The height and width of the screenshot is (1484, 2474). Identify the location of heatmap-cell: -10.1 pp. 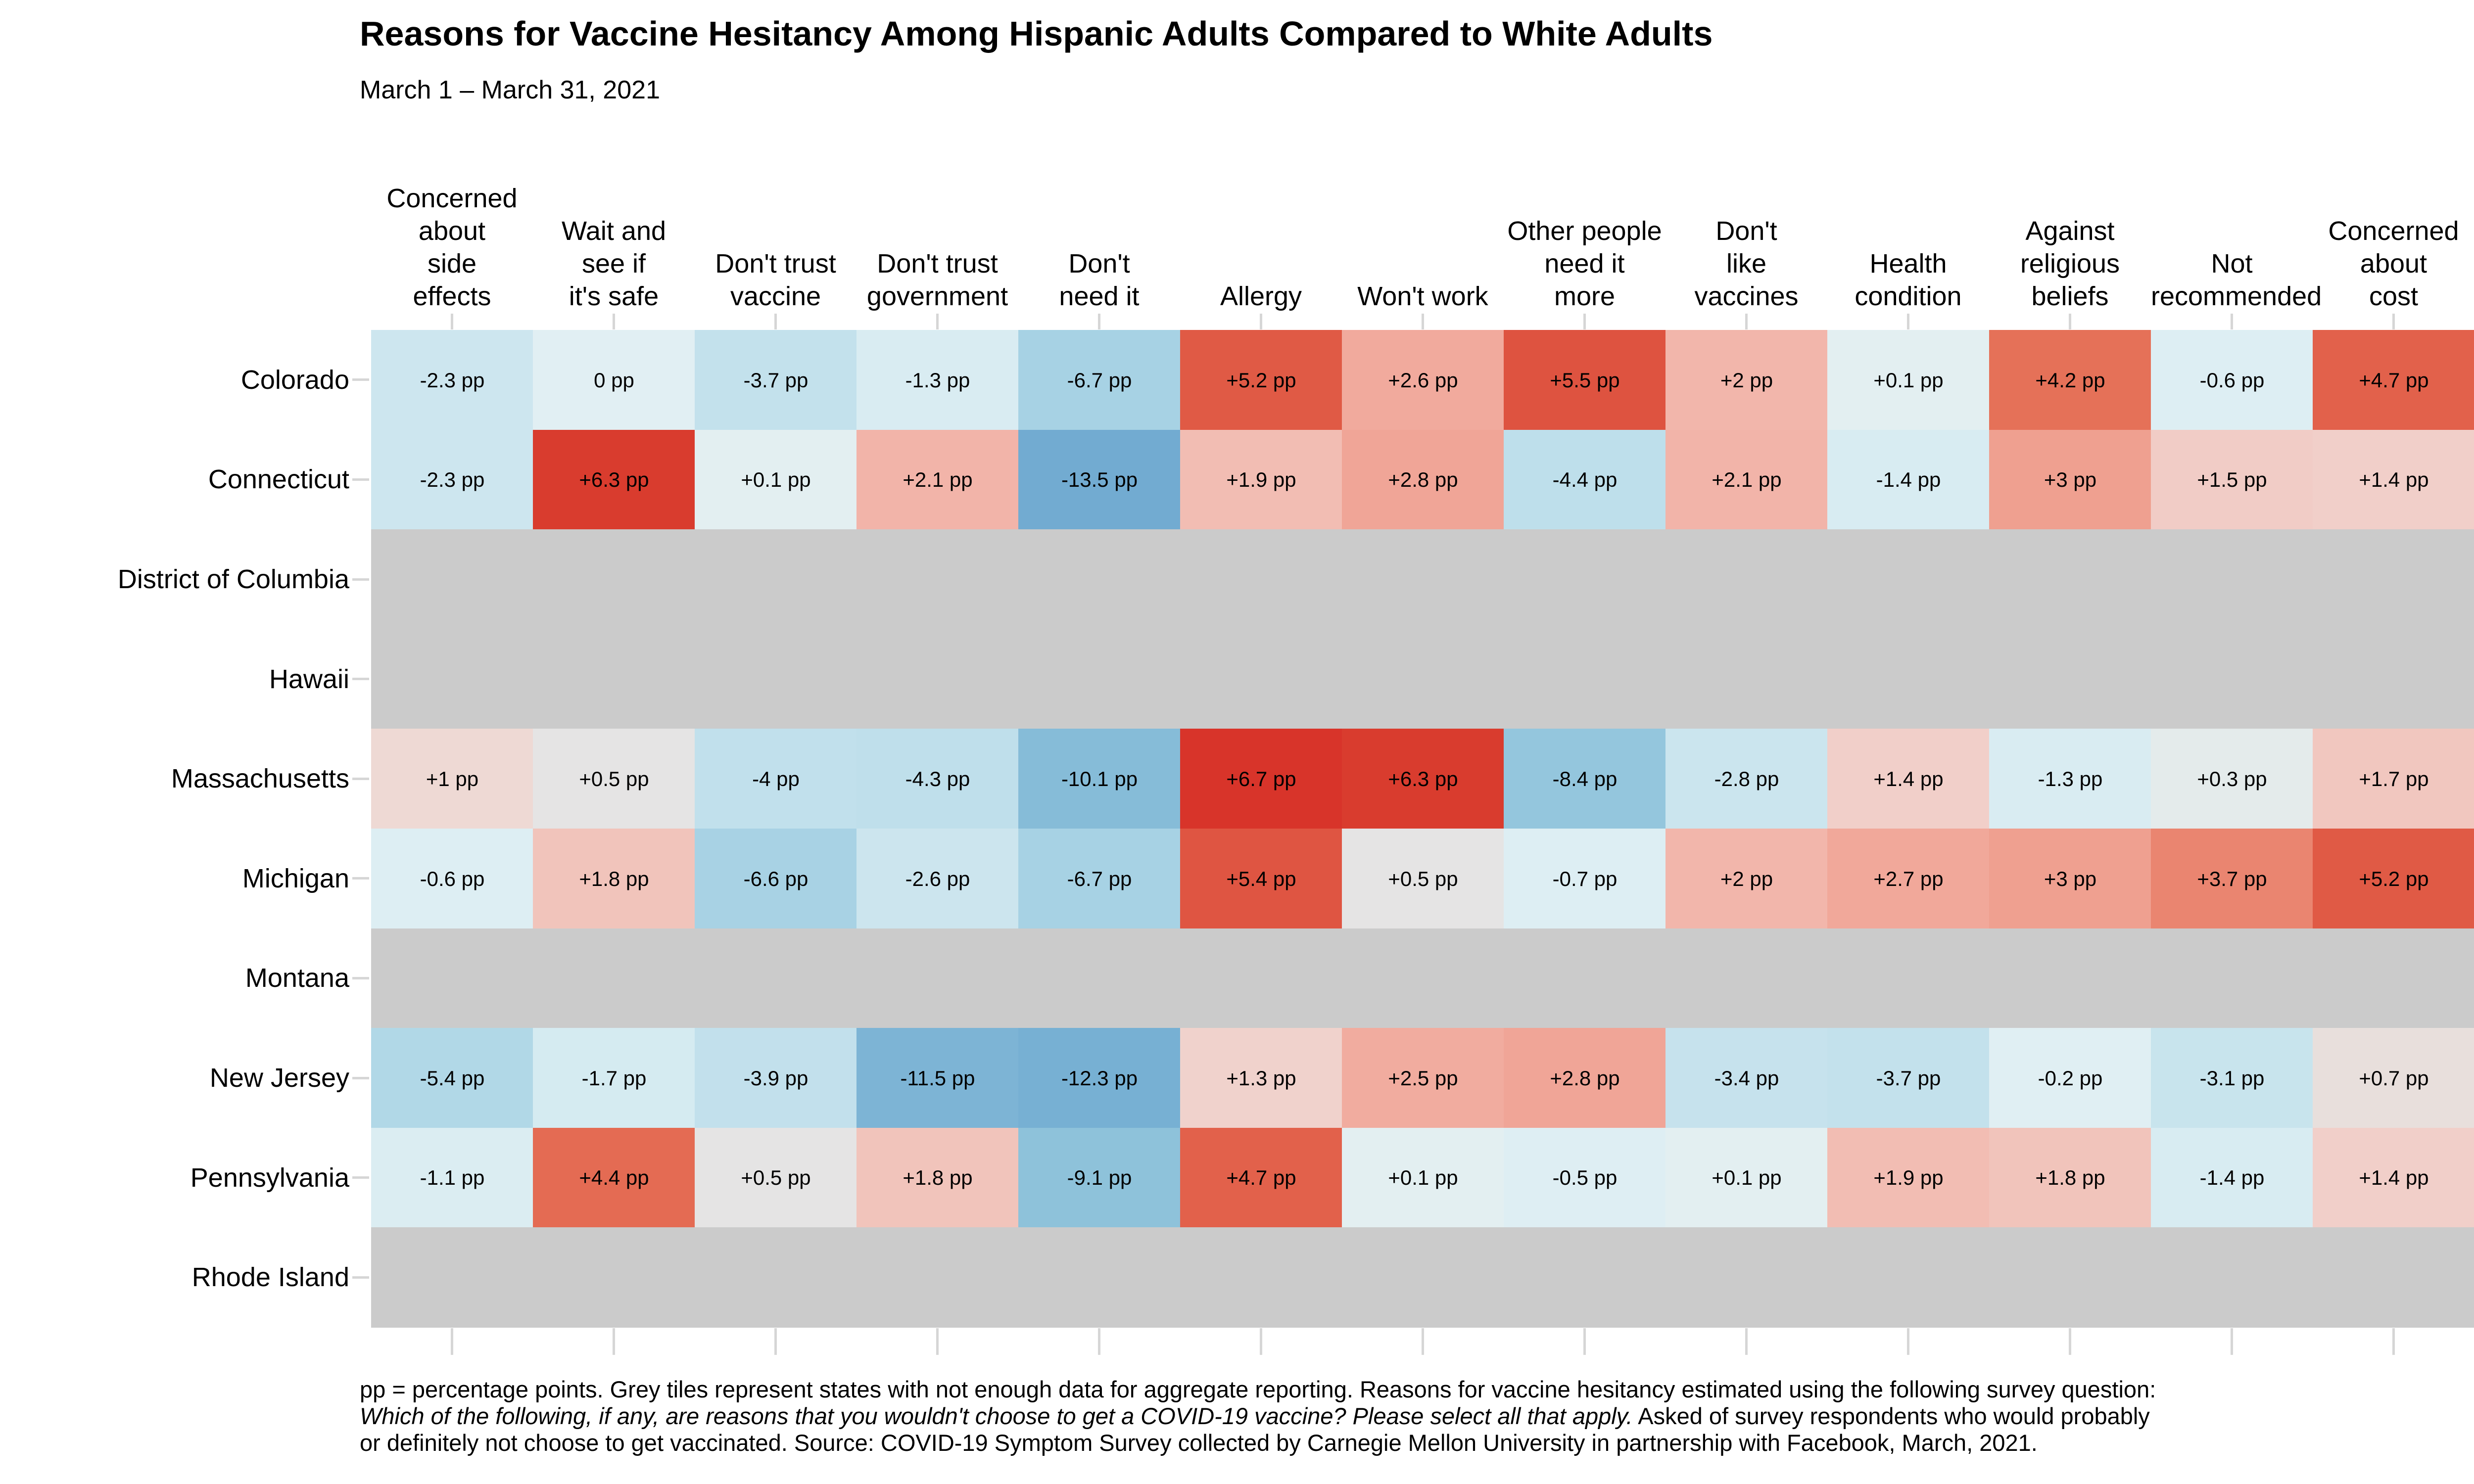
(1099, 779).